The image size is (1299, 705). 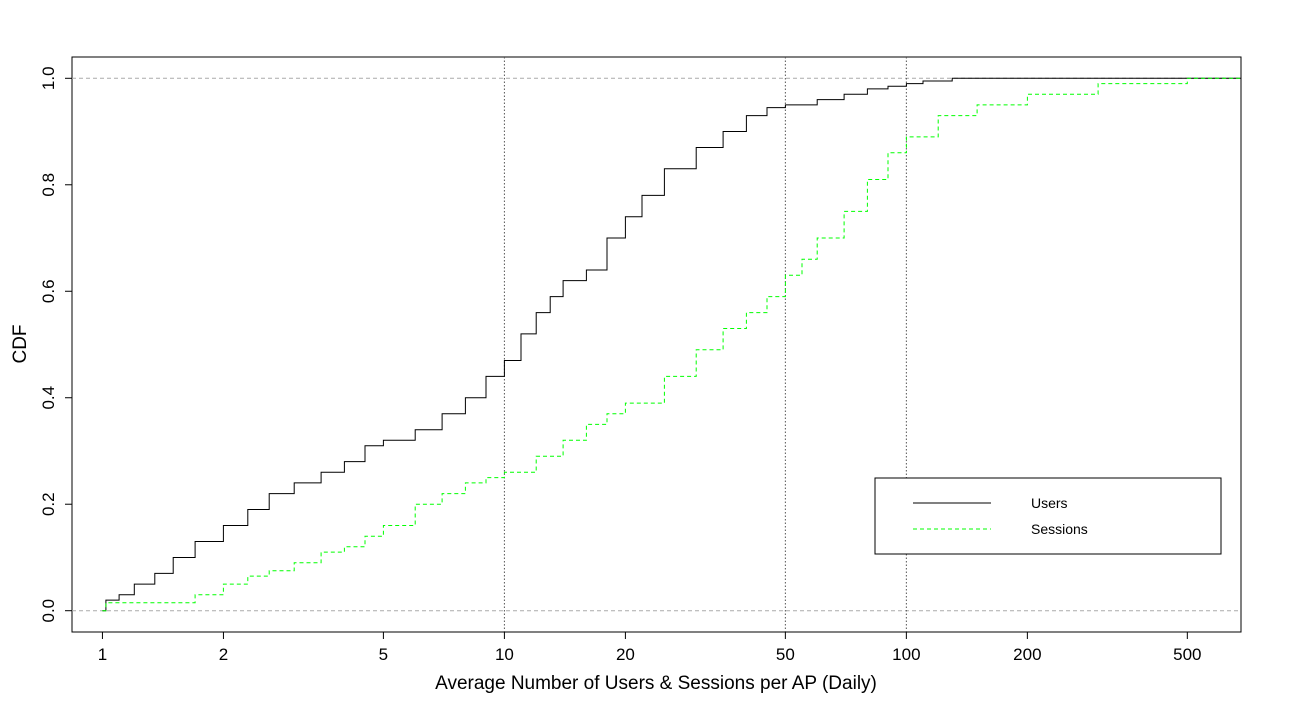 I want to click on x-tick-label: 1, so click(x=102, y=654).